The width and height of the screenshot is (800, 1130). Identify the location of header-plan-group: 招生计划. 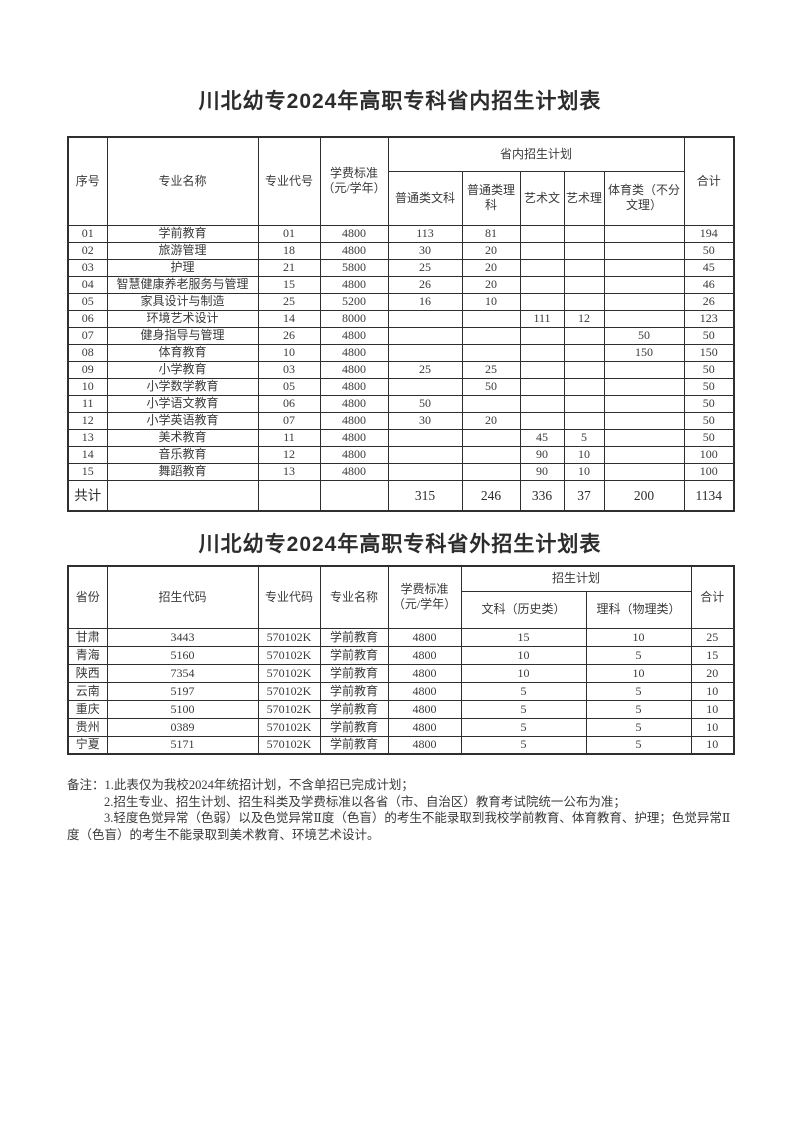
(576, 578).